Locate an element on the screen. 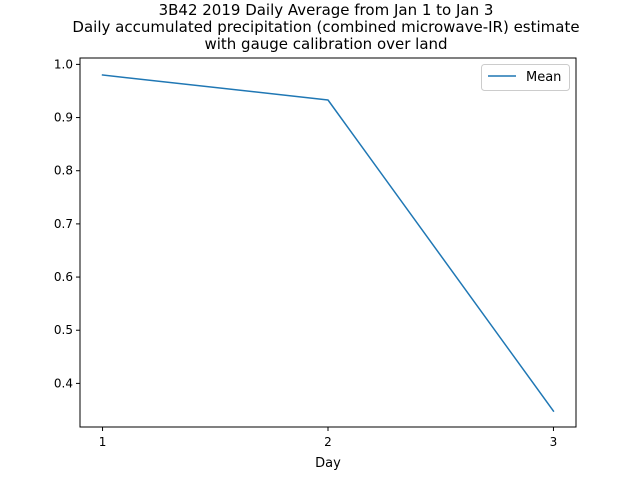 Image resolution: width=640 pixels, height=480 pixels. y-axis-ticks: 0.4 0.5 0.6 0.7 0.8 0.9 1.0 is located at coordinates (67, 223).